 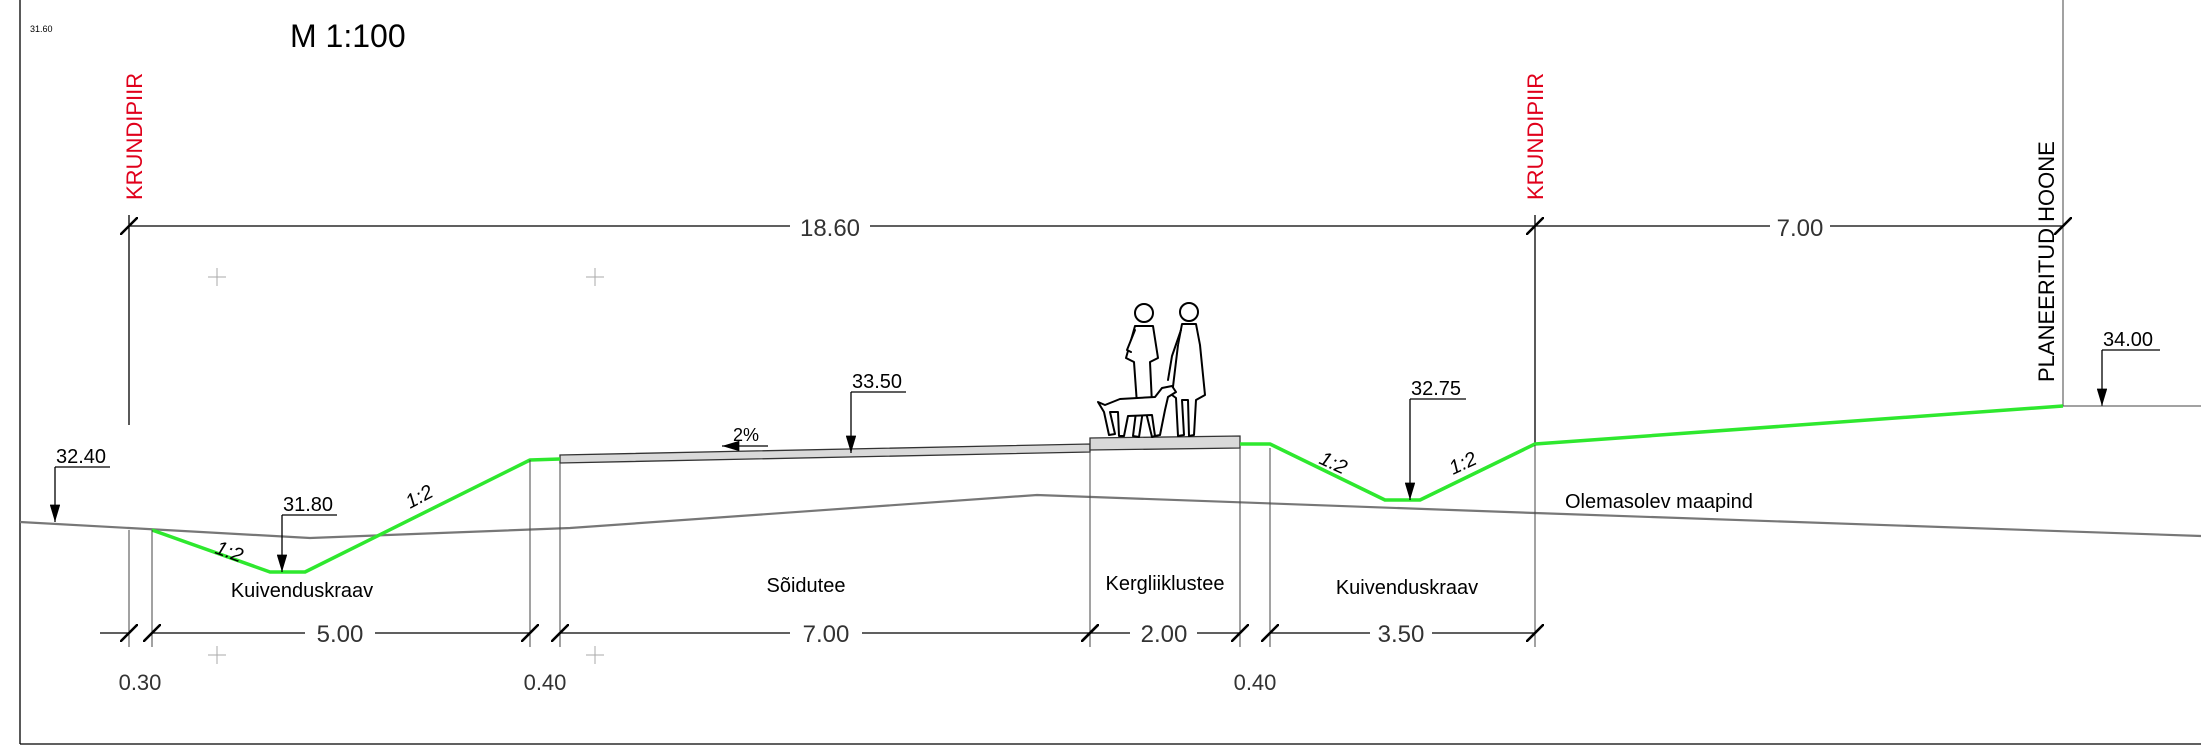 What do you see at coordinates (1110, 516) in the screenshot?
I see `existing-ground-line` at bounding box center [1110, 516].